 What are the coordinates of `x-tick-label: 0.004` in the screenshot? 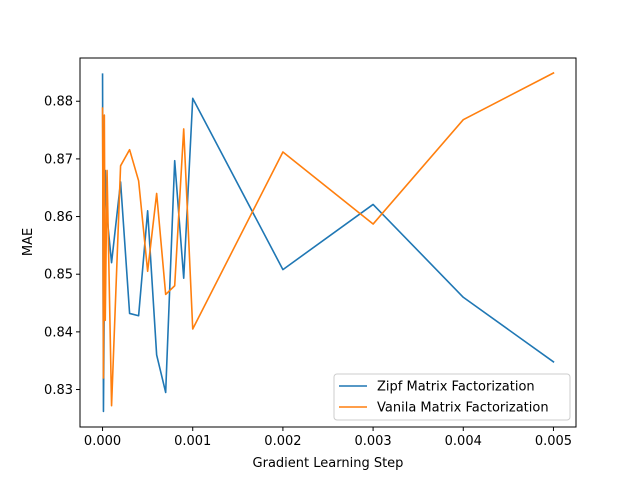 It's located at (463, 441).